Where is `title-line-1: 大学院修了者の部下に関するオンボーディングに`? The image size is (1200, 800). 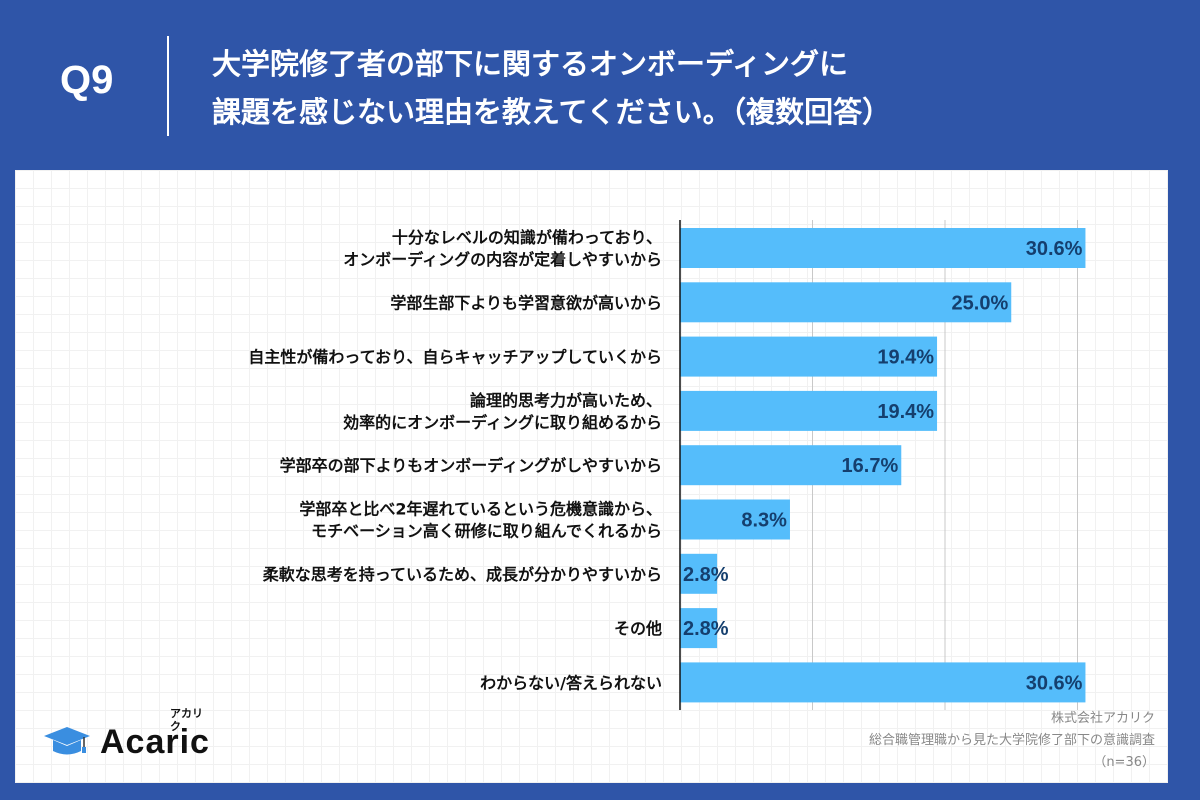 title-line-1: 大学院修了者の部下に関するオンボーディングに is located at coordinates (530, 64).